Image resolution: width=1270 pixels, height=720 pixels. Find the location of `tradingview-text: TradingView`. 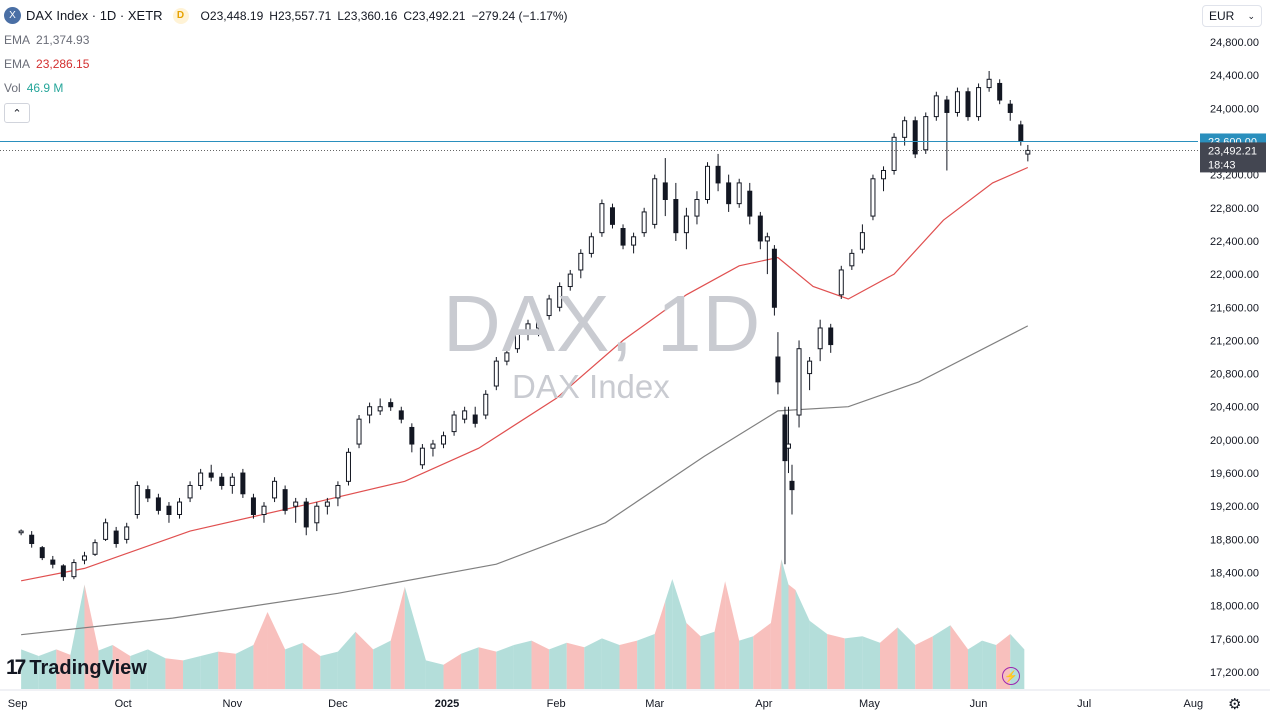

tradingview-text: TradingView is located at coordinates (88, 667).